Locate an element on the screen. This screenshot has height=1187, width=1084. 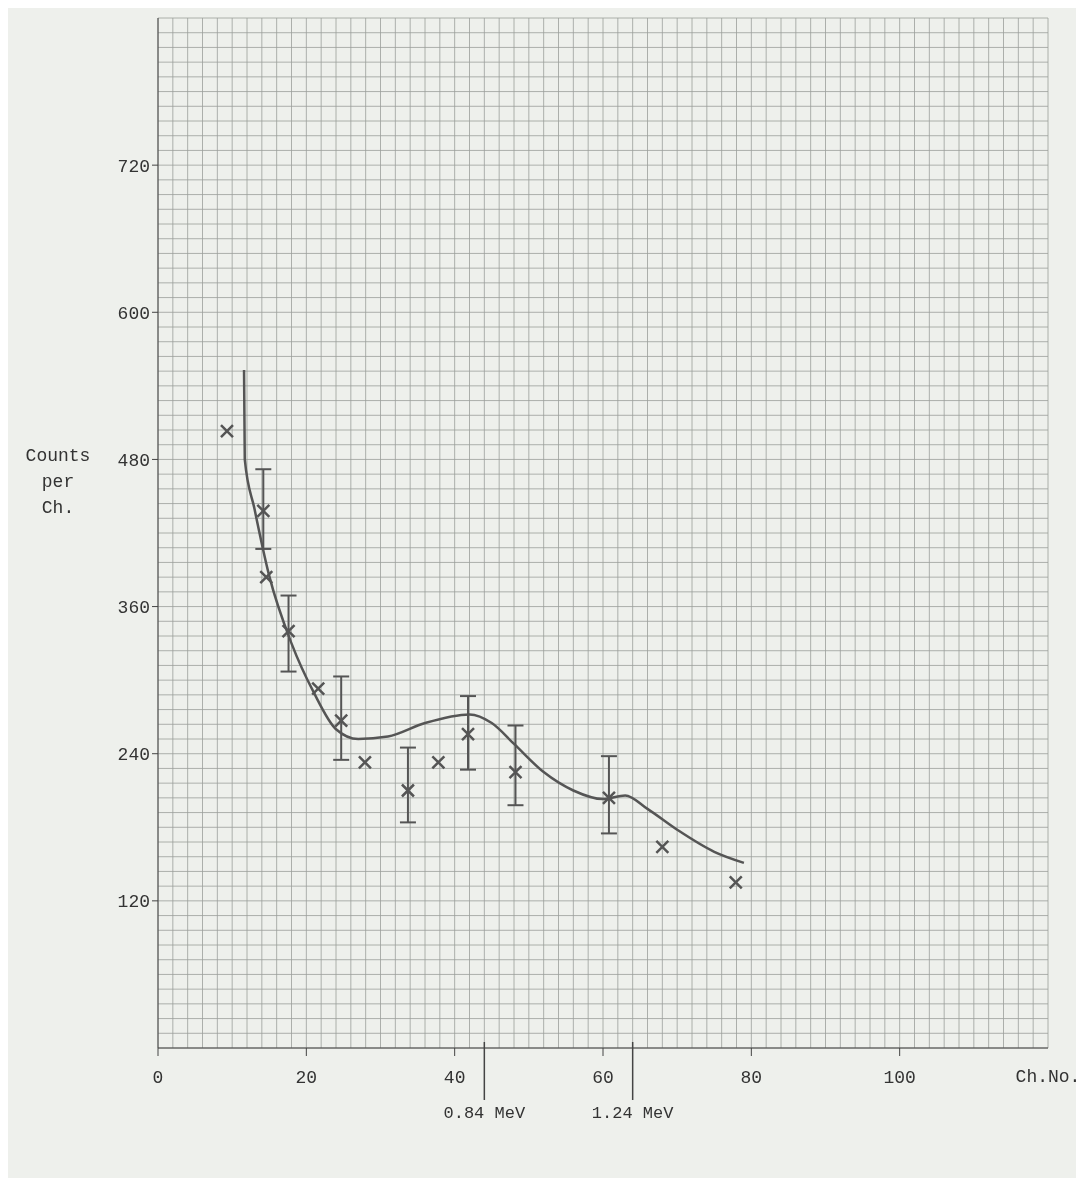
y-tick-label: 720 is located at coordinates (133, 166).